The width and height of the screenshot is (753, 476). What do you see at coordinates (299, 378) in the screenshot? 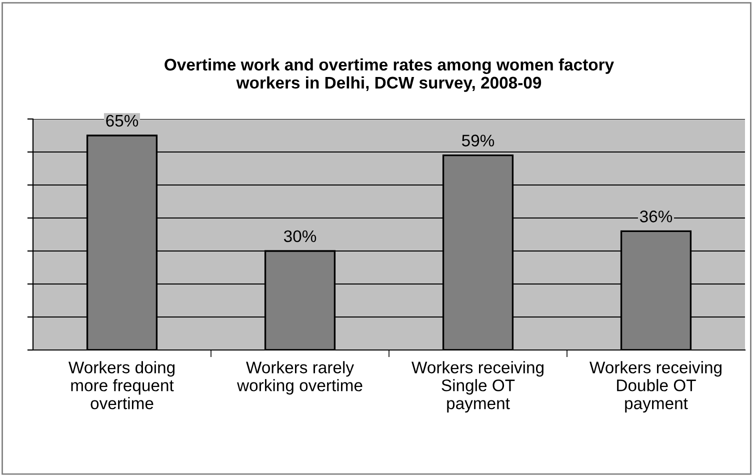
I see `x-tick-label: Workers rarely working overtime` at bounding box center [299, 378].